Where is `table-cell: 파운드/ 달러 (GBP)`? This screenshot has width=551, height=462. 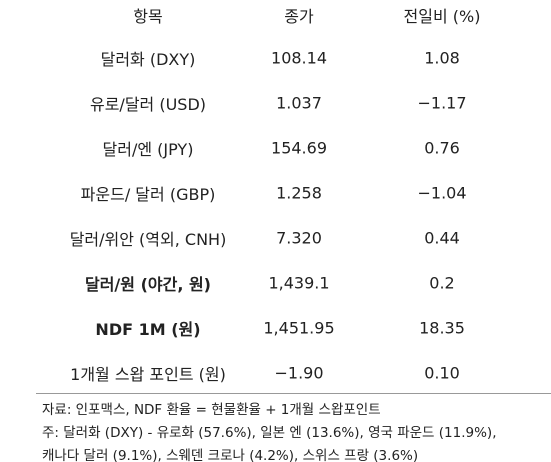 table-cell: 파운드/ 달러 (GBP) is located at coordinates (148, 194).